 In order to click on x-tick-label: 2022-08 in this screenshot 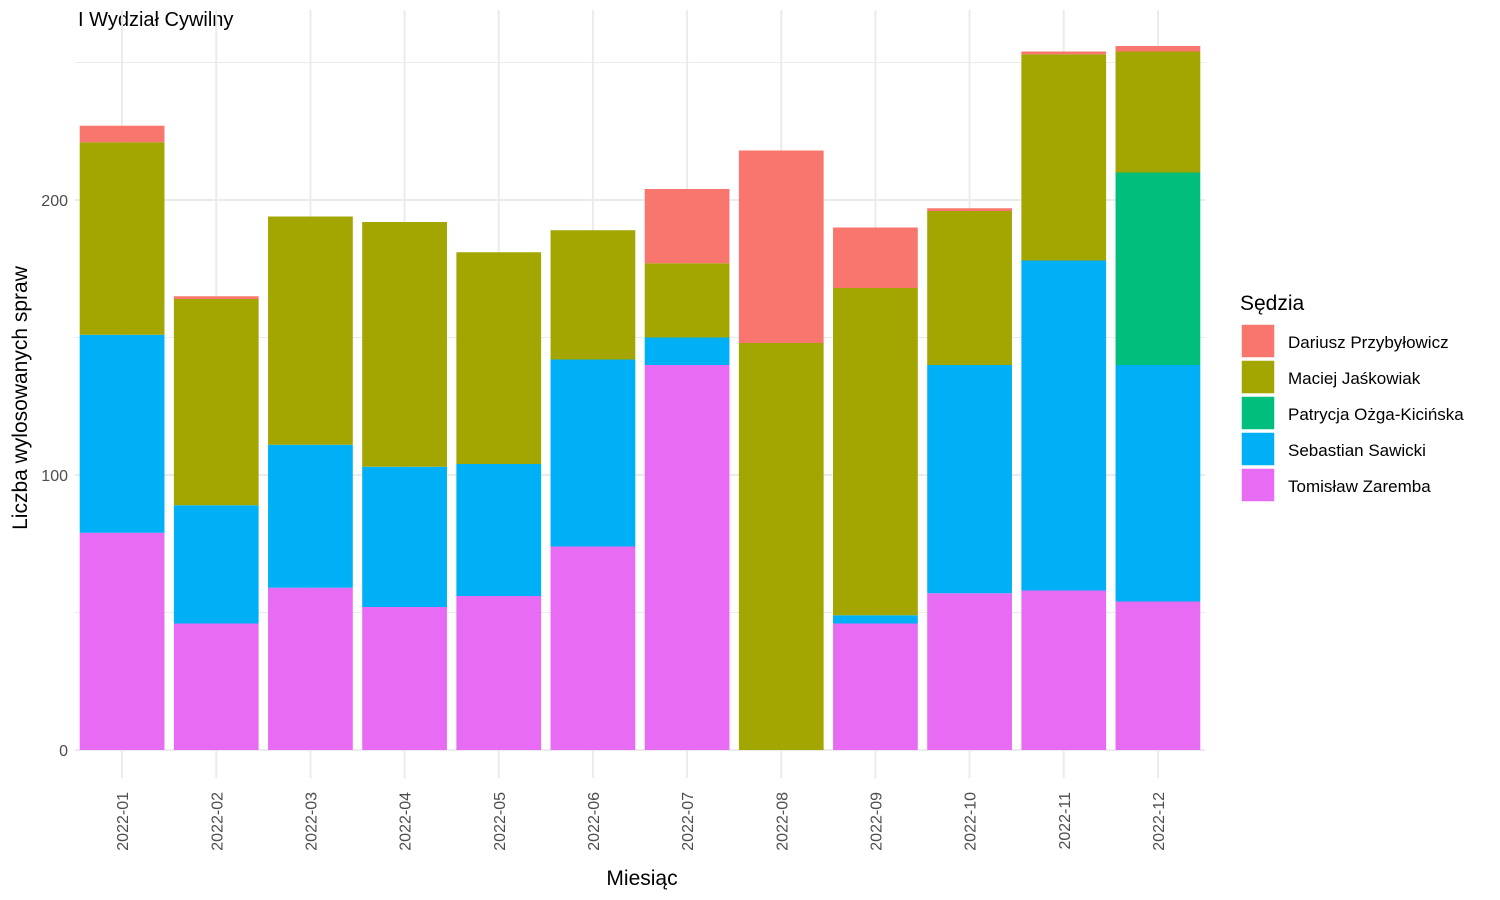, I will do `click(782, 821)`.